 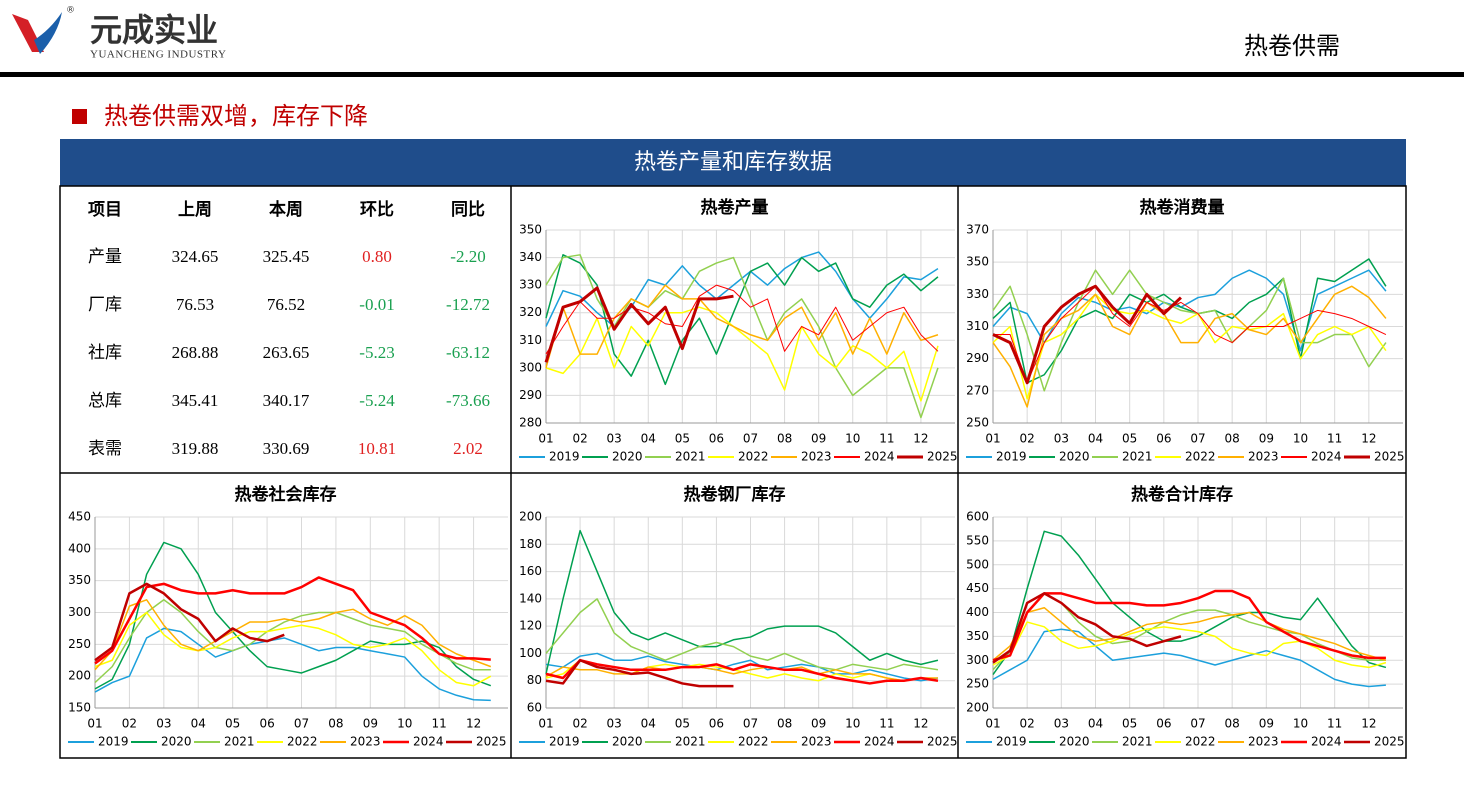 I want to click on y-tick-label: 280, so click(x=530, y=423).